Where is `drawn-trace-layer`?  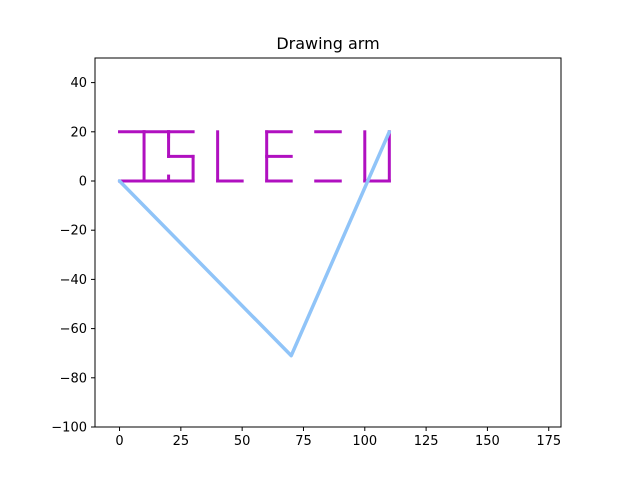
drawn-trace-layer is located at coordinates (254, 156).